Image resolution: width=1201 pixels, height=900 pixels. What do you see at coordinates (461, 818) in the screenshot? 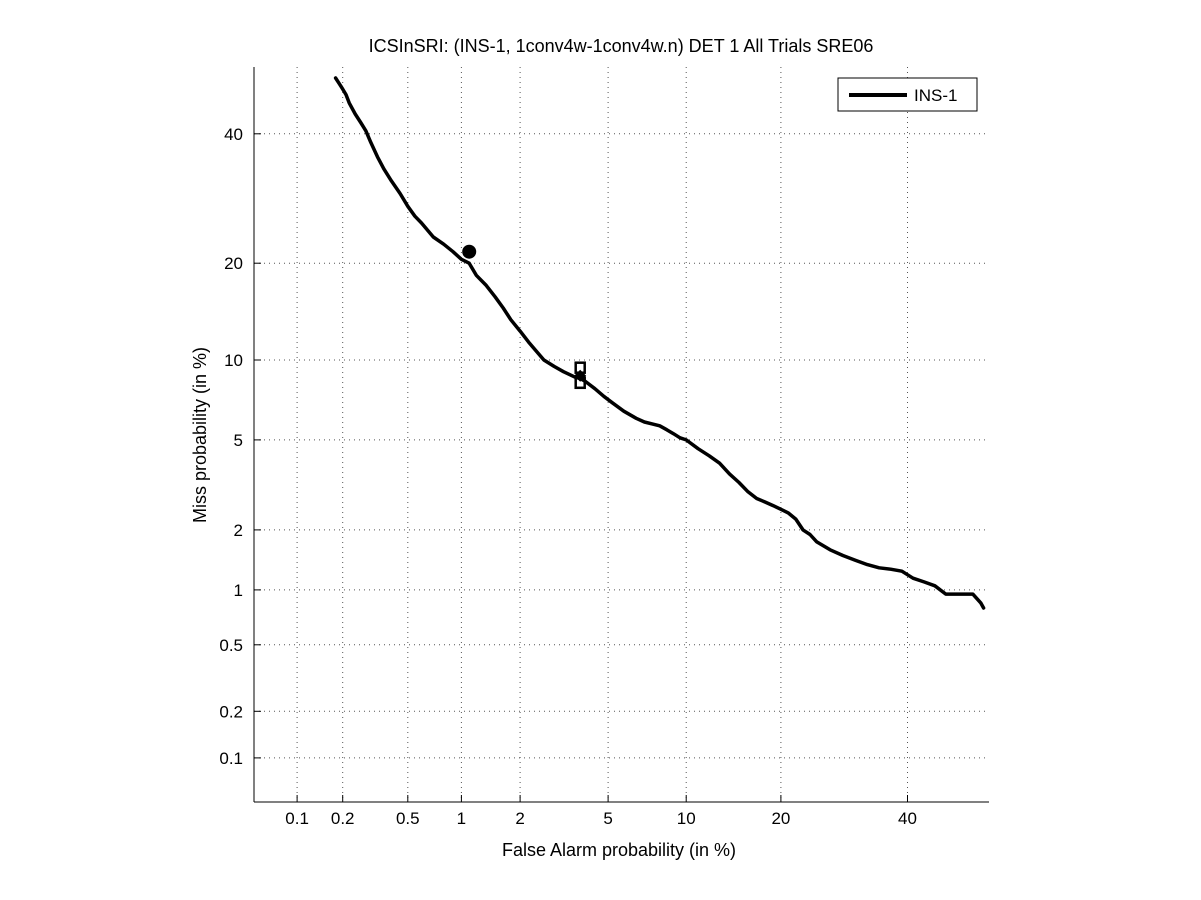
I see `x-tick-label: 1` at bounding box center [461, 818].